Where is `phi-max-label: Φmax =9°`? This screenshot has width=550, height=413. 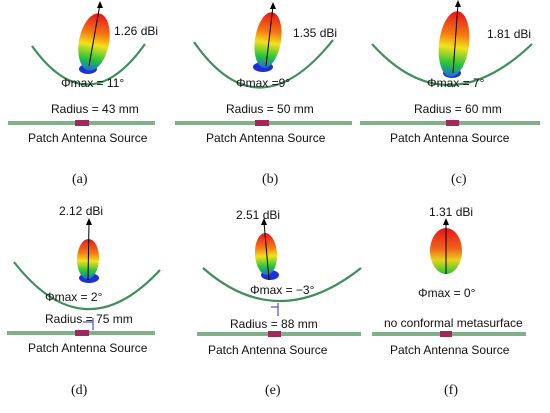
phi-max-label: Φmax =9° is located at coordinates (263, 83).